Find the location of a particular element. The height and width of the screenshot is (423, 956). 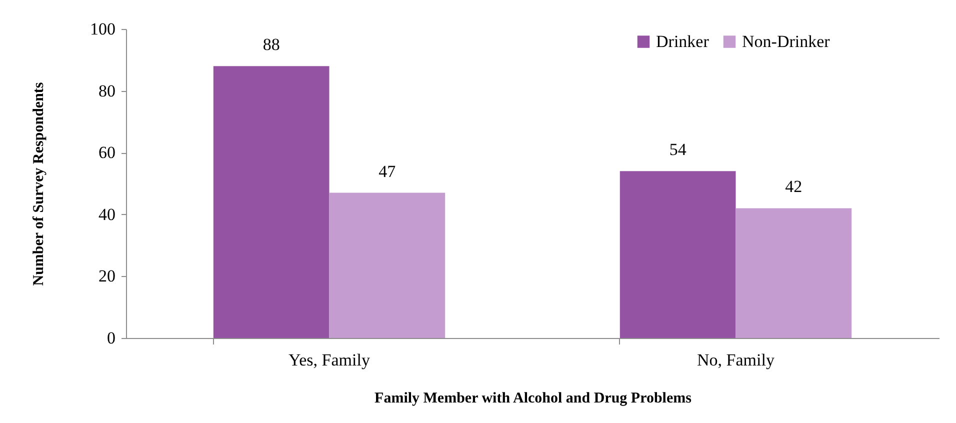

x-axis-title: Family Member with Alcohol and Drug Problems is located at coordinates (533, 398).